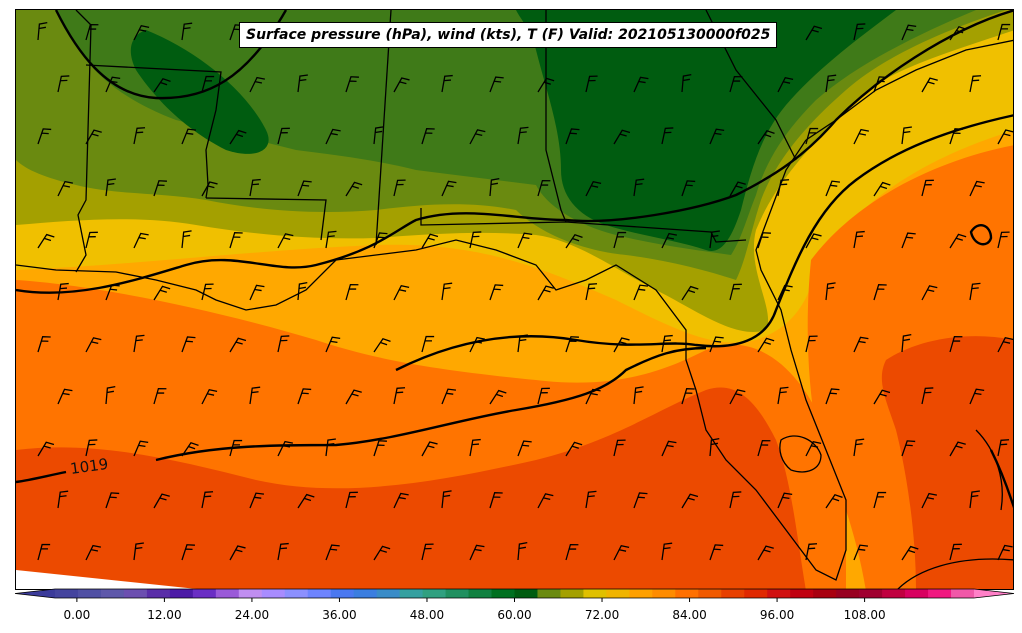 This screenshot has height=633, width=1022. I want to click on colorbar-tick-label: 96.00, so click(777, 615).